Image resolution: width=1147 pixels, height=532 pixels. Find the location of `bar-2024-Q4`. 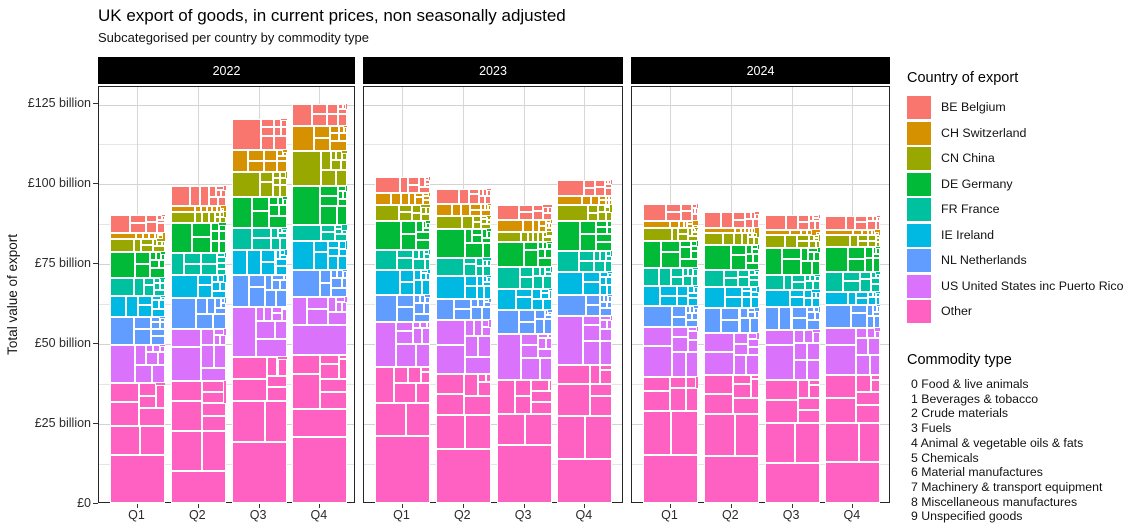

bar-2024-Q4 is located at coordinates (853, 359).